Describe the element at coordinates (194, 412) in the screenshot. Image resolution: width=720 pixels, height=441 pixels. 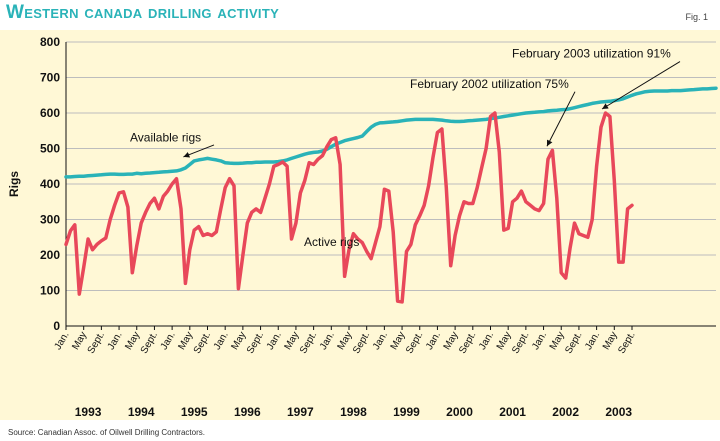
I see `year-label: 1995` at that location.